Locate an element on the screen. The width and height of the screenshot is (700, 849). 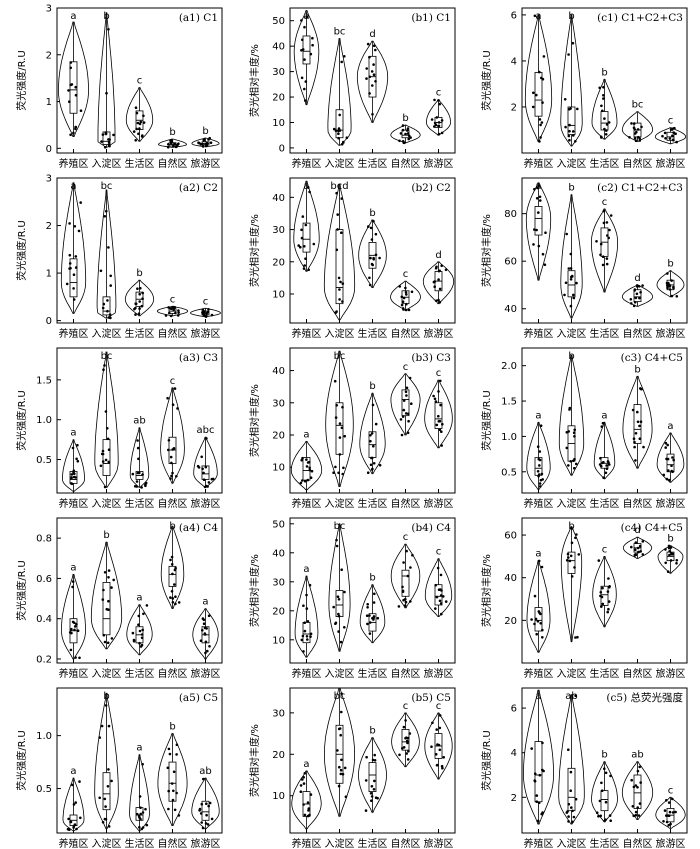
category-label: 入淀区 is located at coordinates (107, 333).